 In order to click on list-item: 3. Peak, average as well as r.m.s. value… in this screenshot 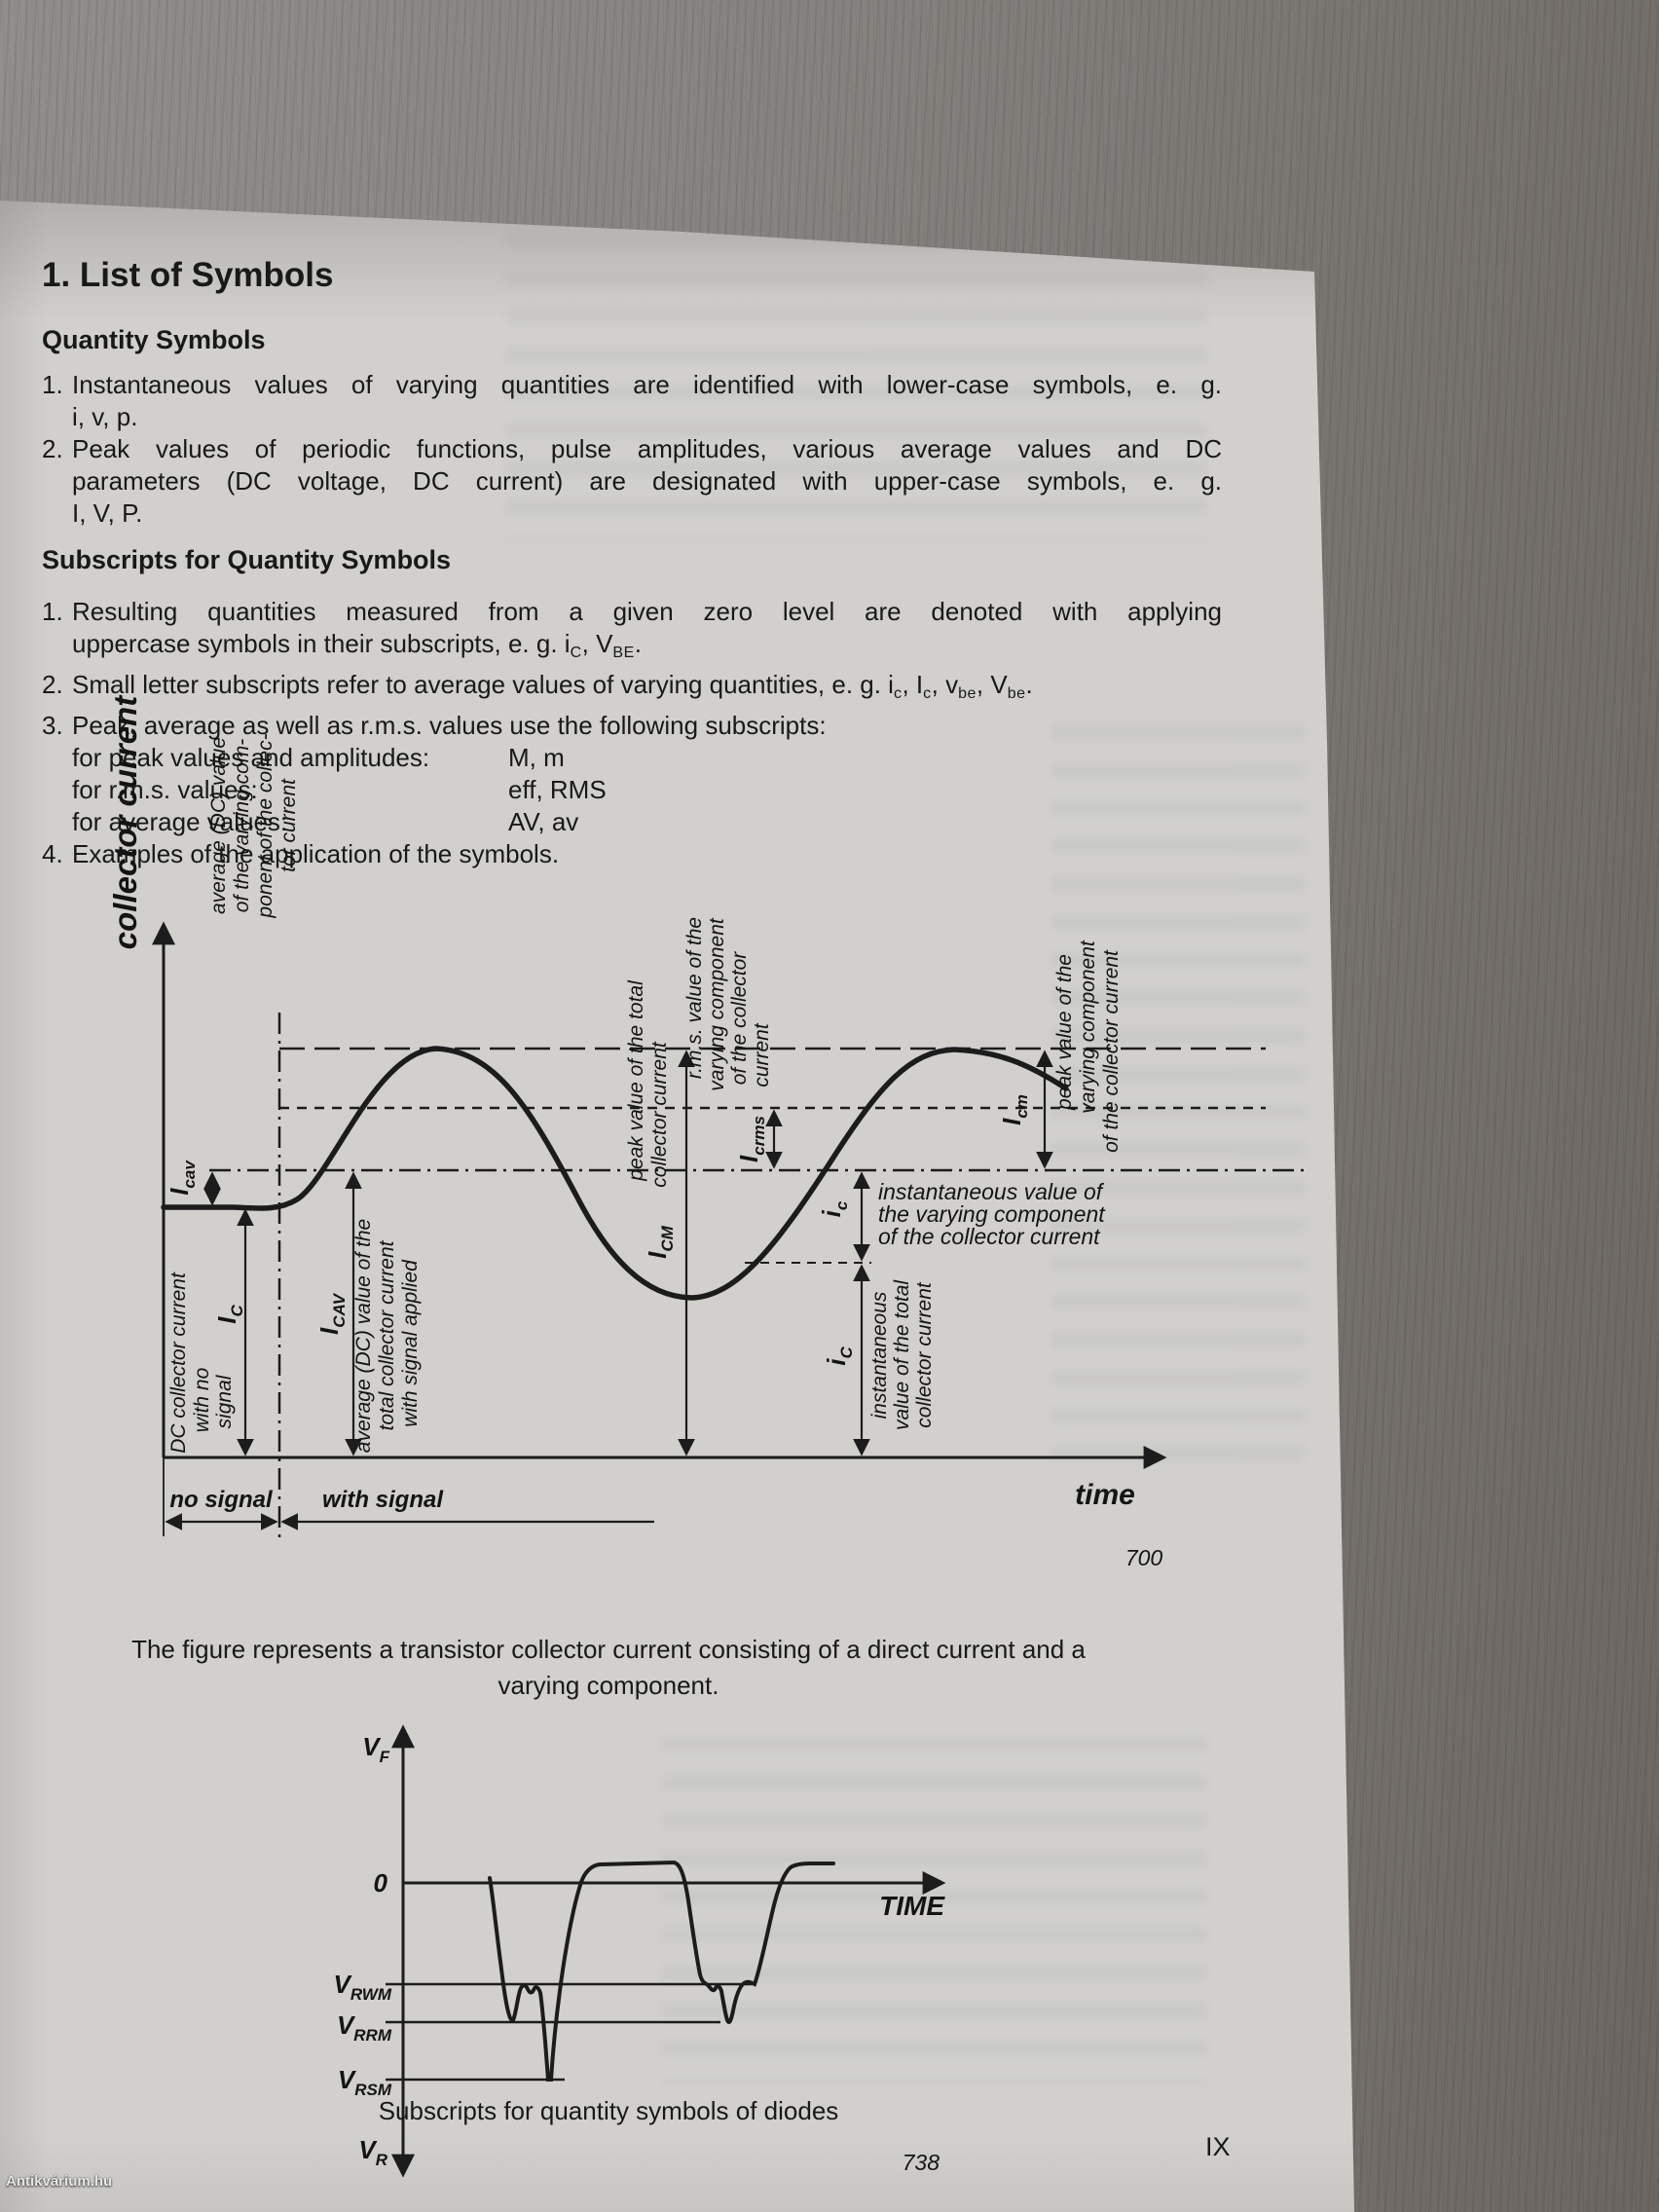, I will do `click(632, 774)`.